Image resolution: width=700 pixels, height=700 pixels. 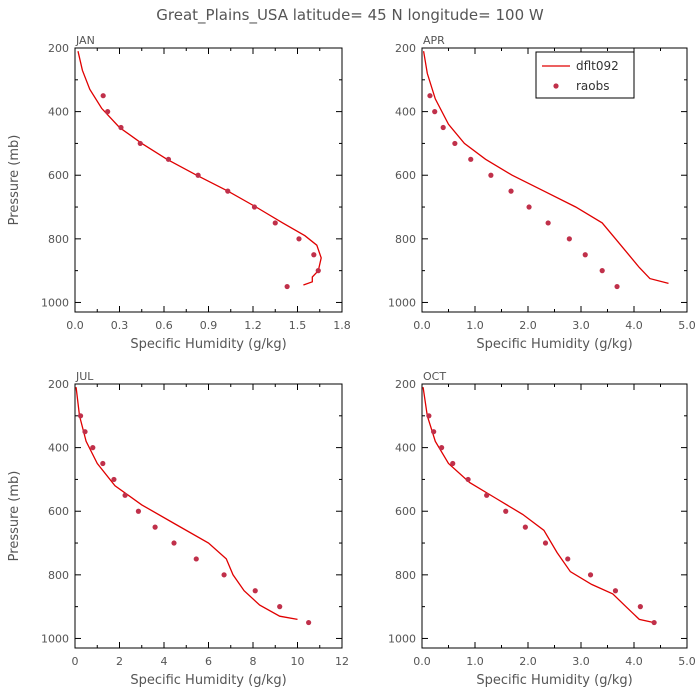 What do you see at coordinates (120, 325) in the screenshot?
I see `x-tick-label: 0.3` at bounding box center [120, 325].